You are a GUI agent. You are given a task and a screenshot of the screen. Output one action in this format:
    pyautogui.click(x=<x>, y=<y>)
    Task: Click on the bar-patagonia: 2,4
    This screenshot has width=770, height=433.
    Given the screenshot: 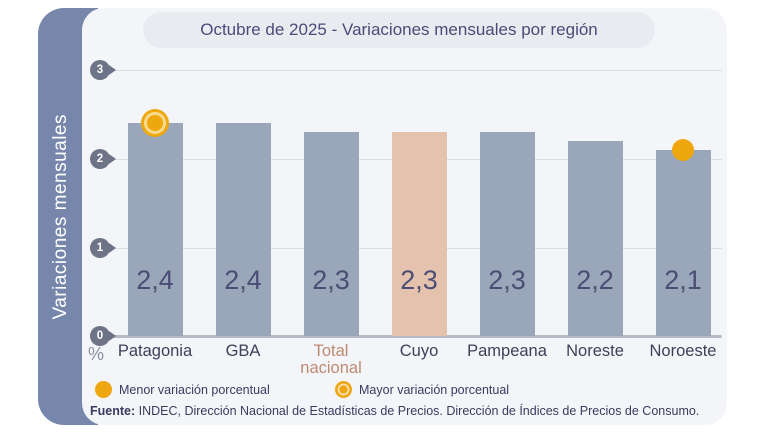 What is the action you would take?
    pyautogui.click(x=155, y=222)
    